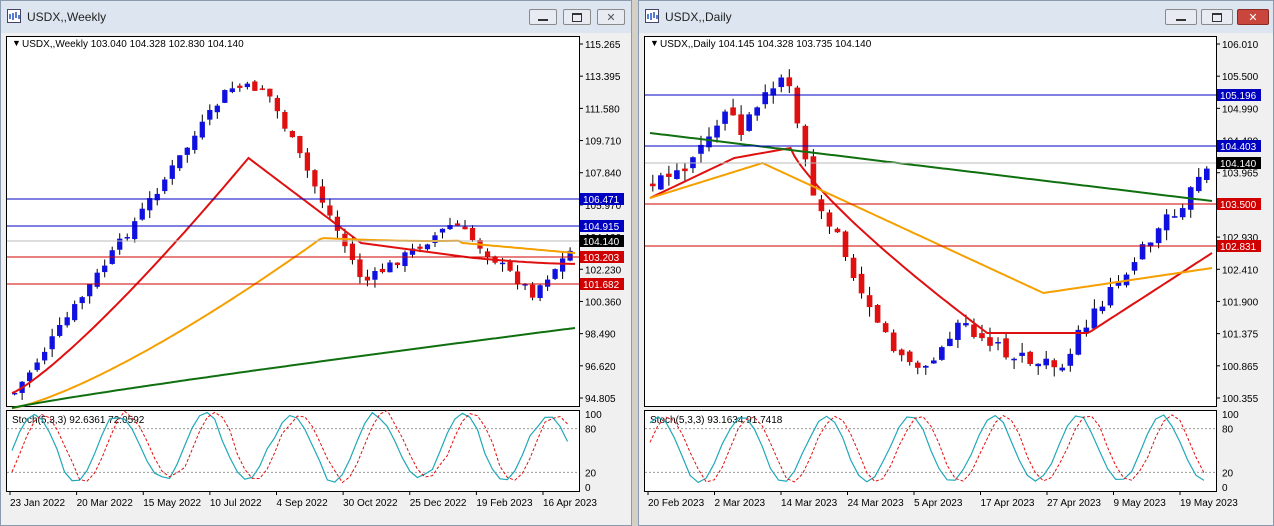 This screenshot has height=526, width=1274. What do you see at coordinates (293, 368) in the screenshot?
I see `moving-average-slow` at bounding box center [293, 368].